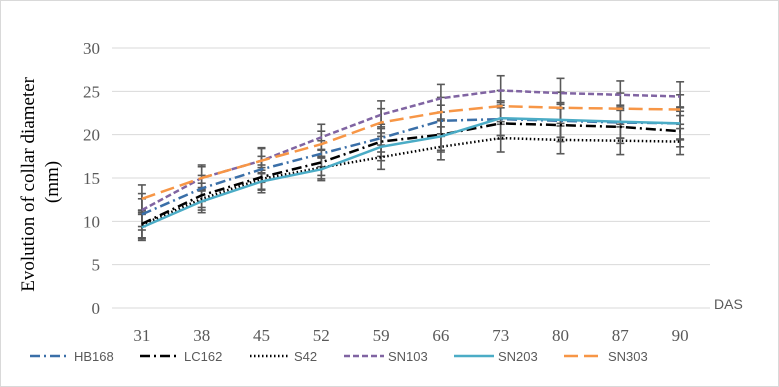 The width and height of the screenshot is (779, 387). What do you see at coordinates (91, 135) in the screenshot?
I see `y-tick-label: 20` at bounding box center [91, 135].